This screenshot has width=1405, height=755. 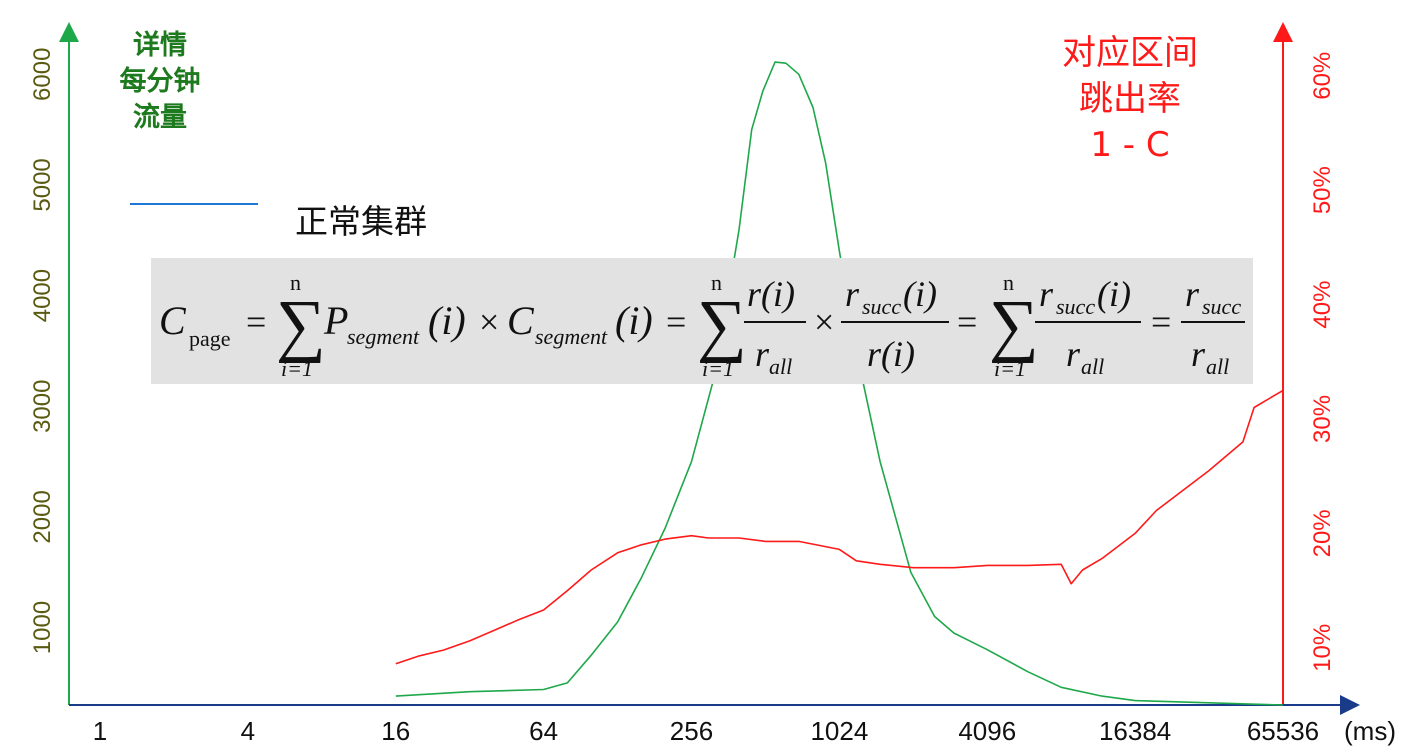 What do you see at coordinates (248, 731) in the screenshot?
I see `x-tick-label: 4` at bounding box center [248, 731].